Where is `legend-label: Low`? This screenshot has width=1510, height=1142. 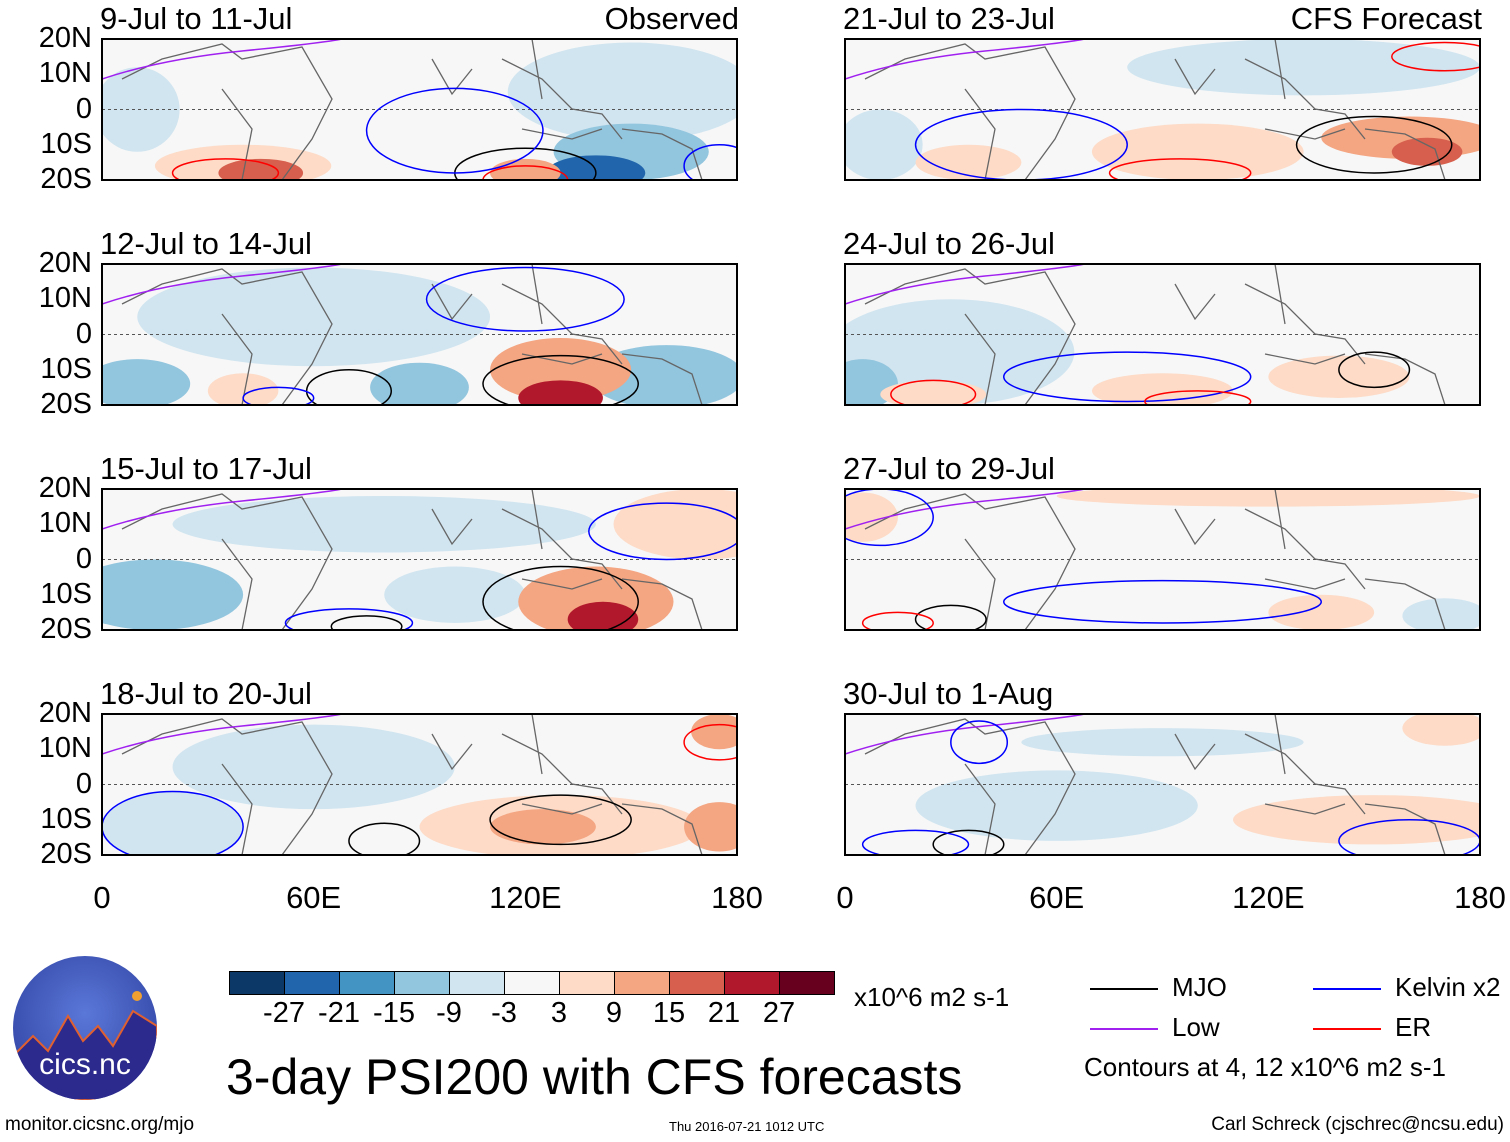
legend-label: Low is located at coordinates (1196, 1027).